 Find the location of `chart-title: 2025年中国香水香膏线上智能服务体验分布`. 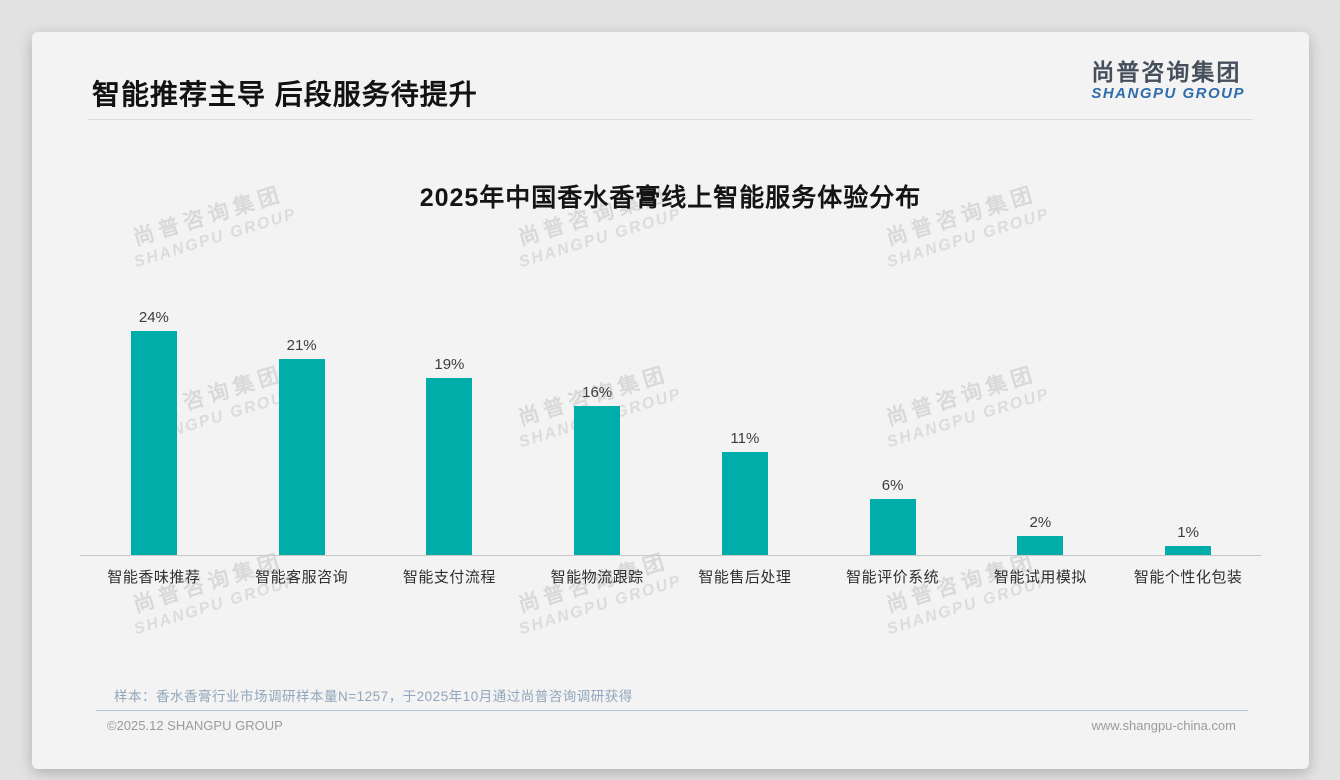

chart-title: 2025年中国香水香膏线上智能服务体验分布 is located at coordinates (670, 198).